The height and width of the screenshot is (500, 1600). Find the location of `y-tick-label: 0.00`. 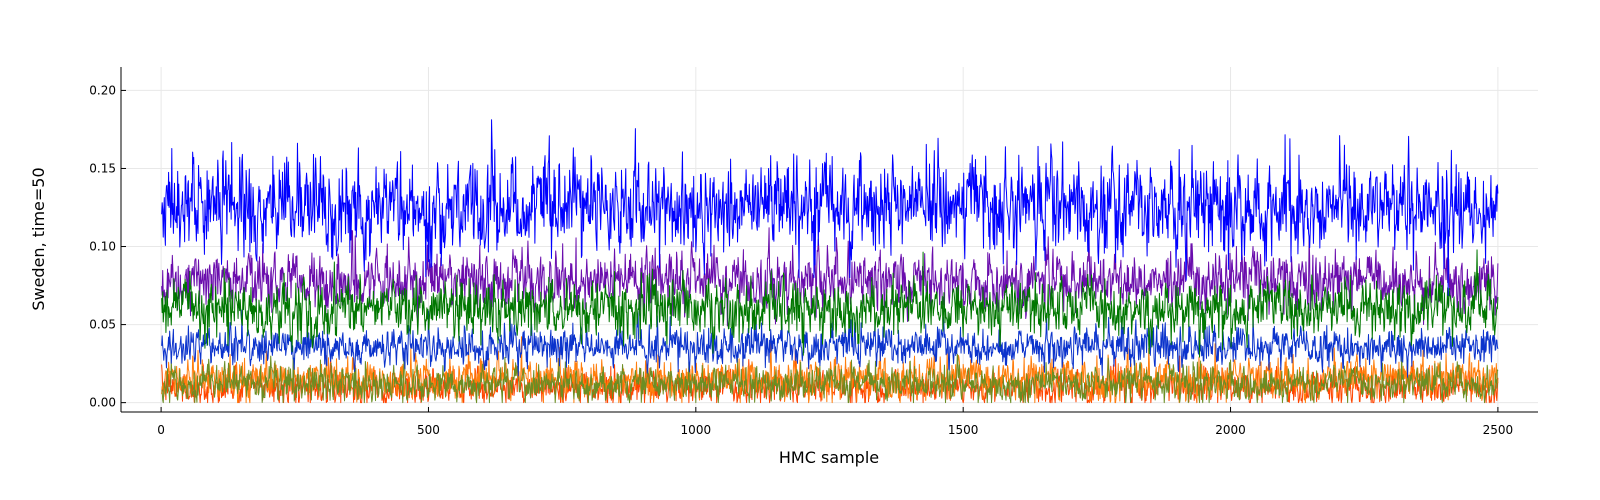

y-tick-label: 0.00 is located at coordinates (102, 403).